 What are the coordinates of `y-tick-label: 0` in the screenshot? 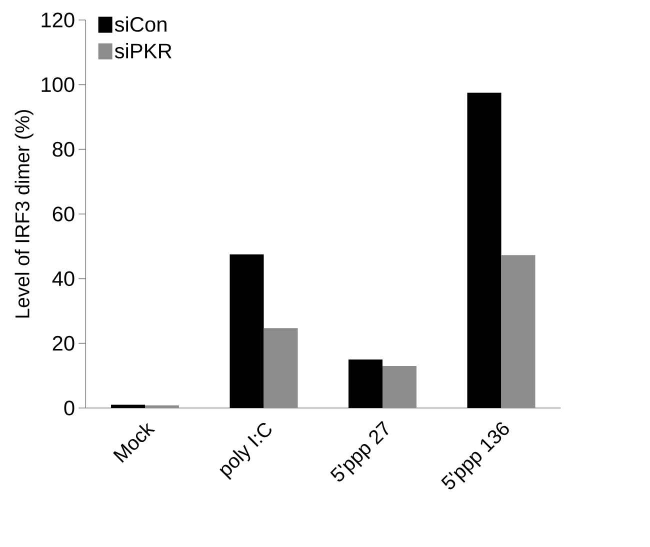 It's located at (69, 408).